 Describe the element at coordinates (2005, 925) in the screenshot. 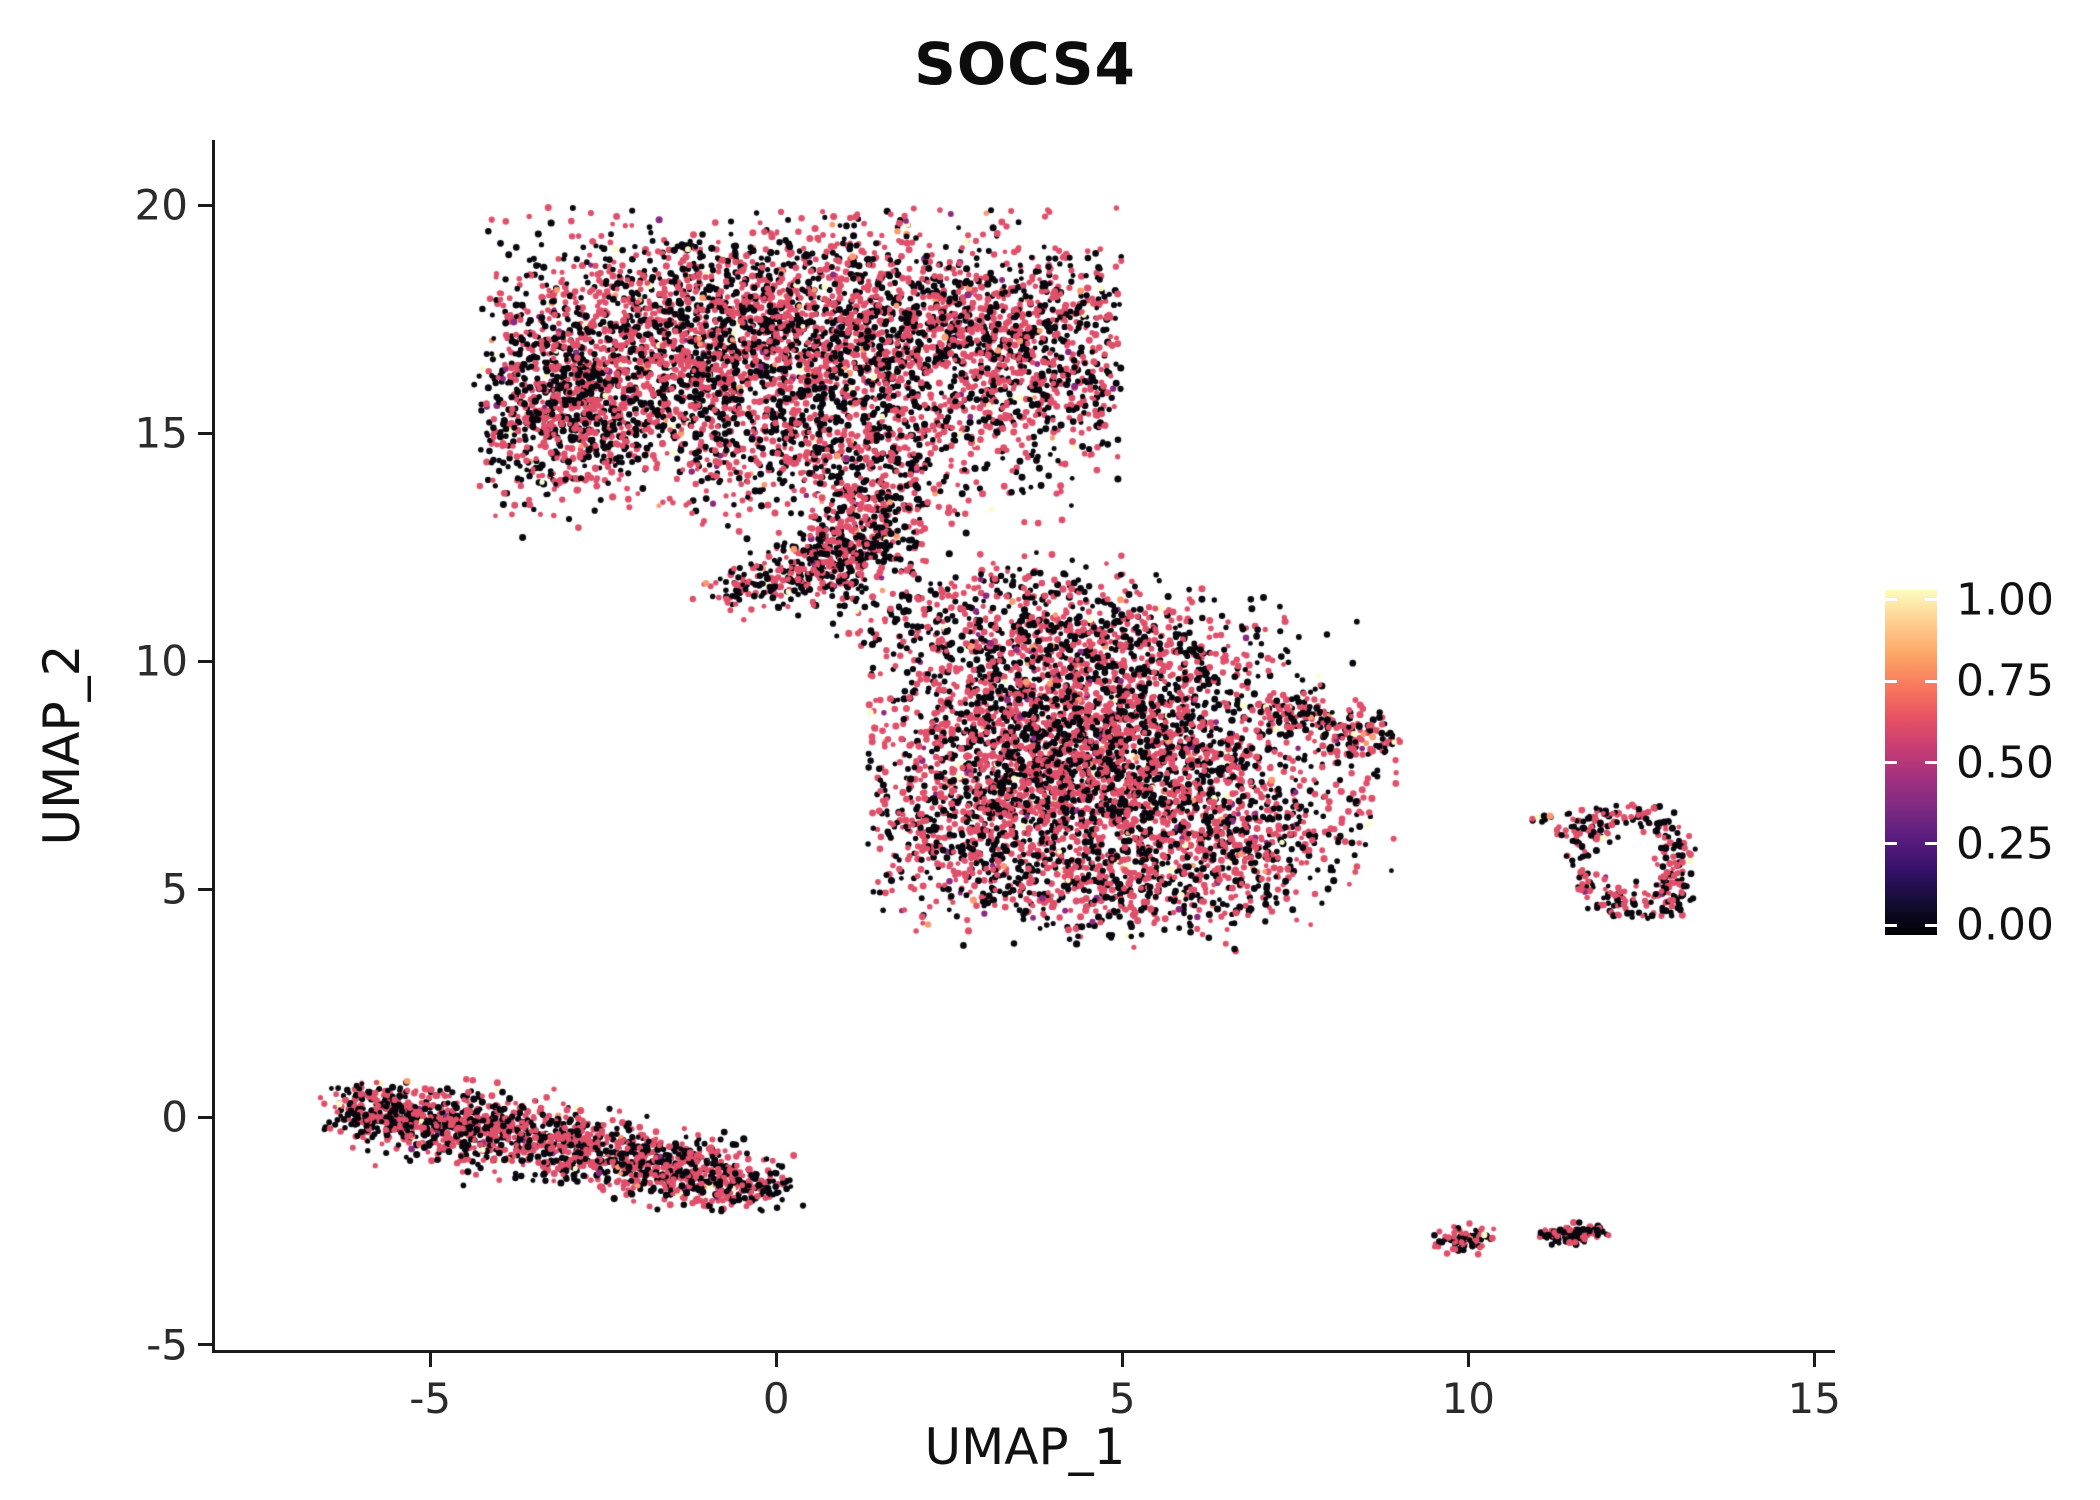

I see `legend-tick-label: 0.00` at that location.